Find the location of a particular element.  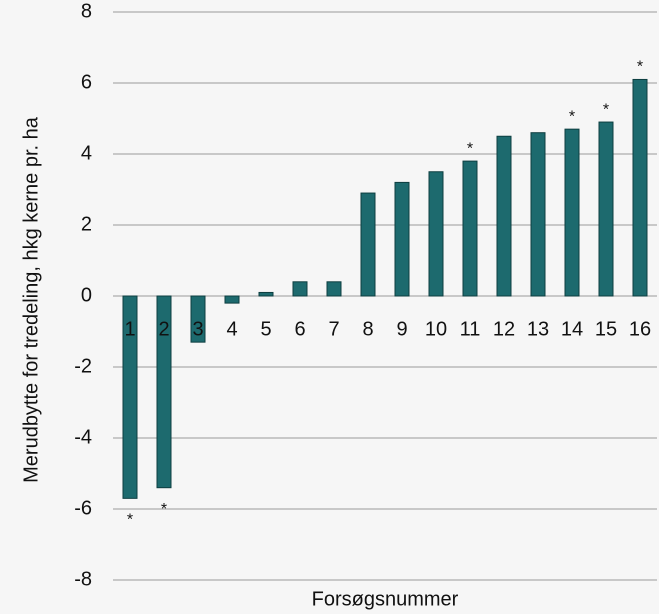

x-tick-label: 4 is located at coordinates (231, 329).